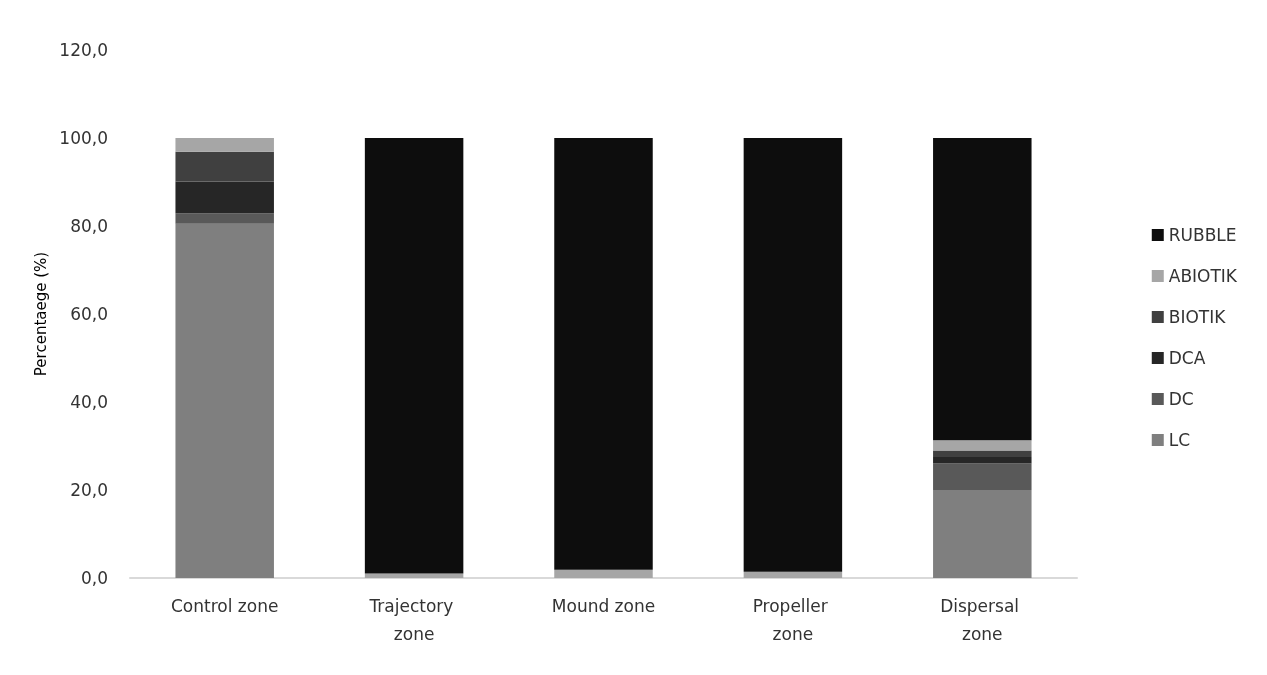 This screenshot has height=675, width=1267. Describe the element at coordinates (89, 226) in the screenshot. I see `y-tick-label: 80,0` at that location.